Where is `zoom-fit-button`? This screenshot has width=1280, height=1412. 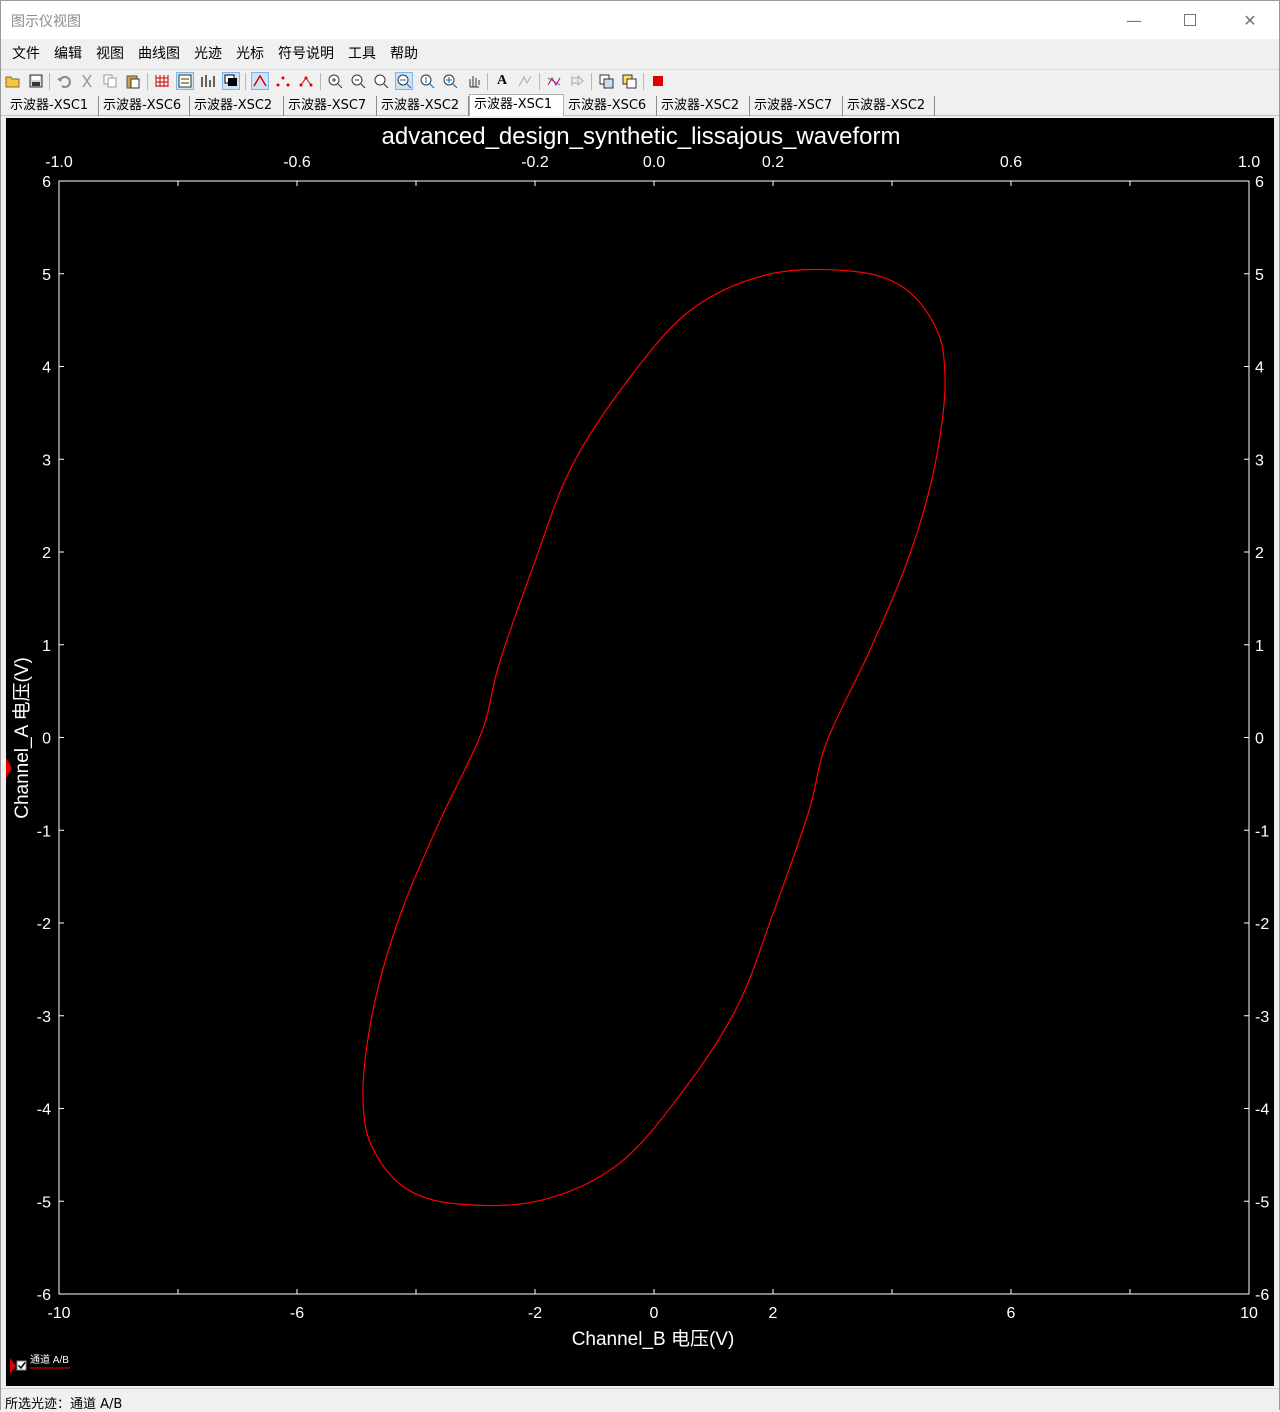 zoom-fit-button is located at coordinates (381, 81).